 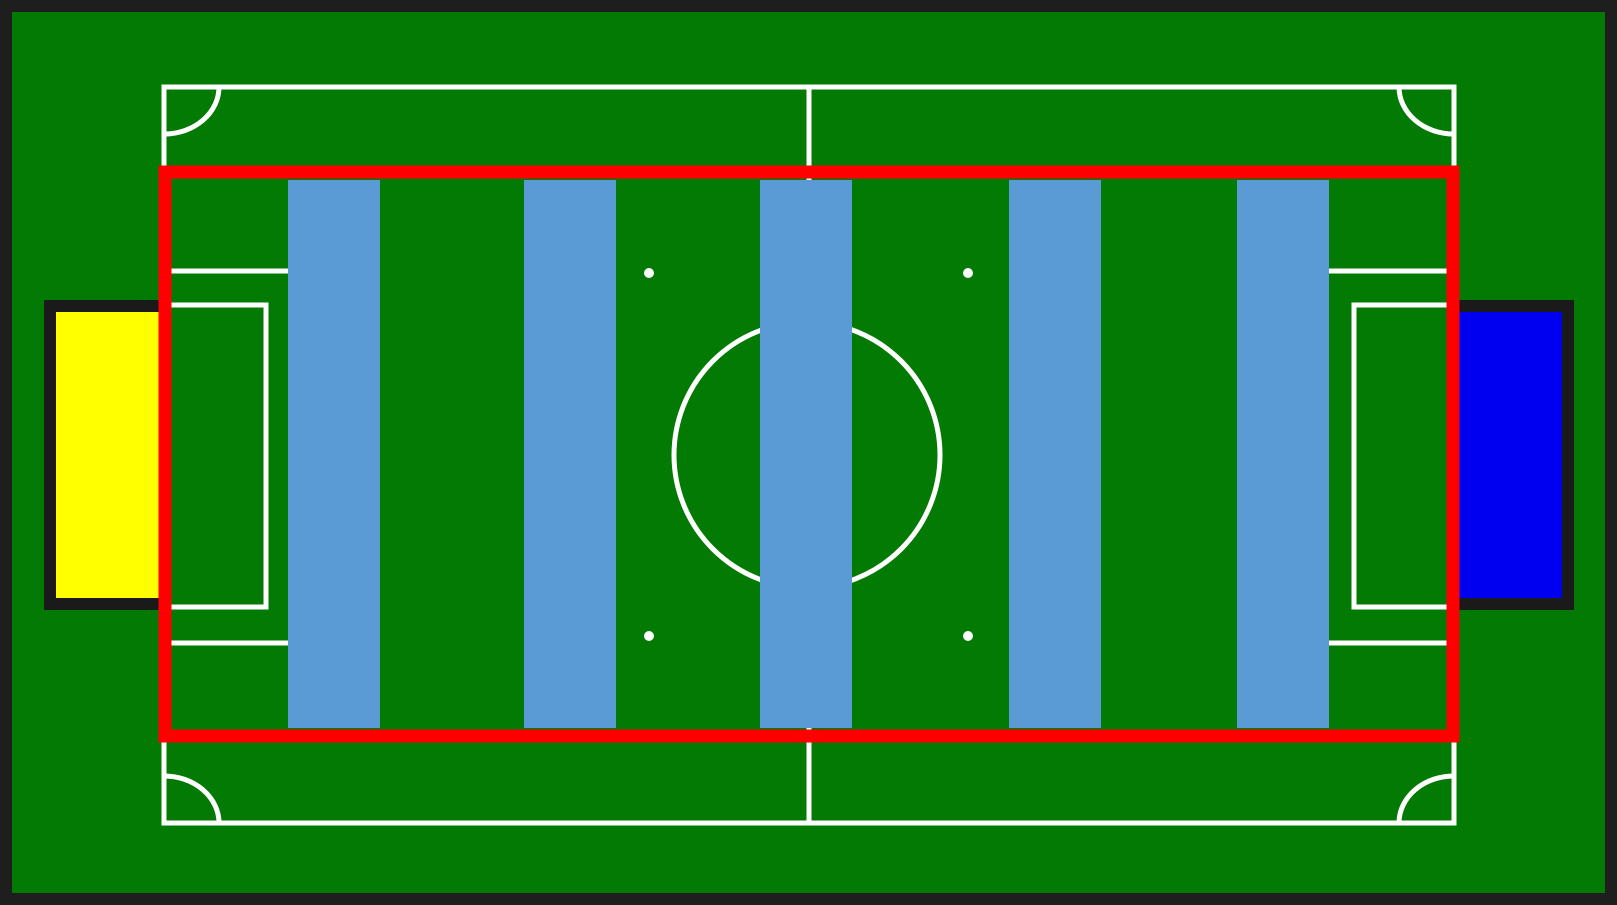 What do you see at coordinates (1425, 111) in the screenshot?
I see `corner-arc-top-right` at bounding box center [1425, 111].